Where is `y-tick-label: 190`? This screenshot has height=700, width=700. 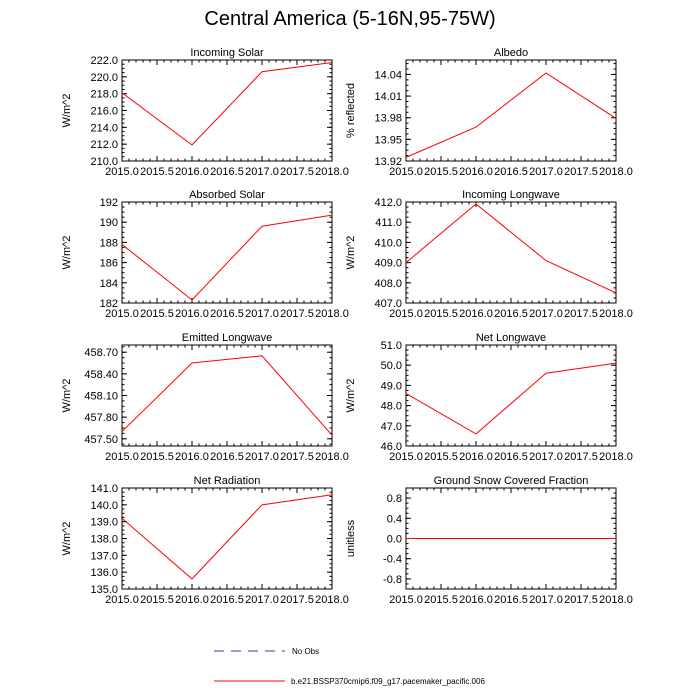 y-tick-label: 190 is located at coordinates (109, 223).